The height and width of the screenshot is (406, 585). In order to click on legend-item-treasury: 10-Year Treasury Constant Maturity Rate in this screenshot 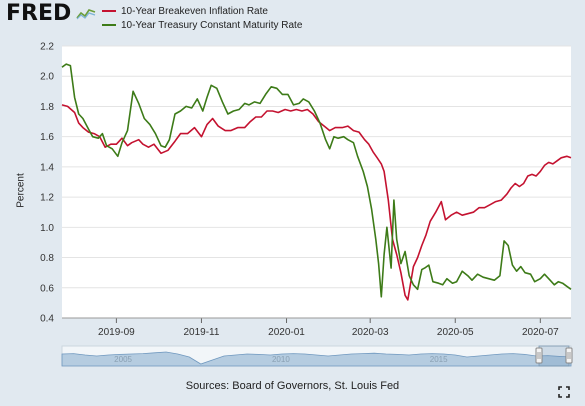, I will do `click(202, 25)`.